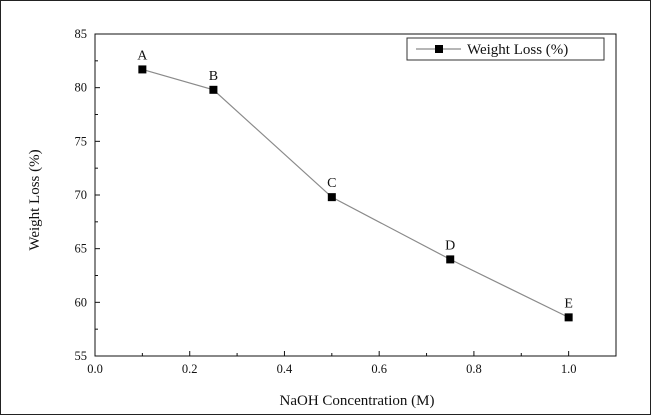 Image resolution: width=651 pixels, height=416 pixels. I want to click on legend: Weight Loss (%), so click(505, 49).